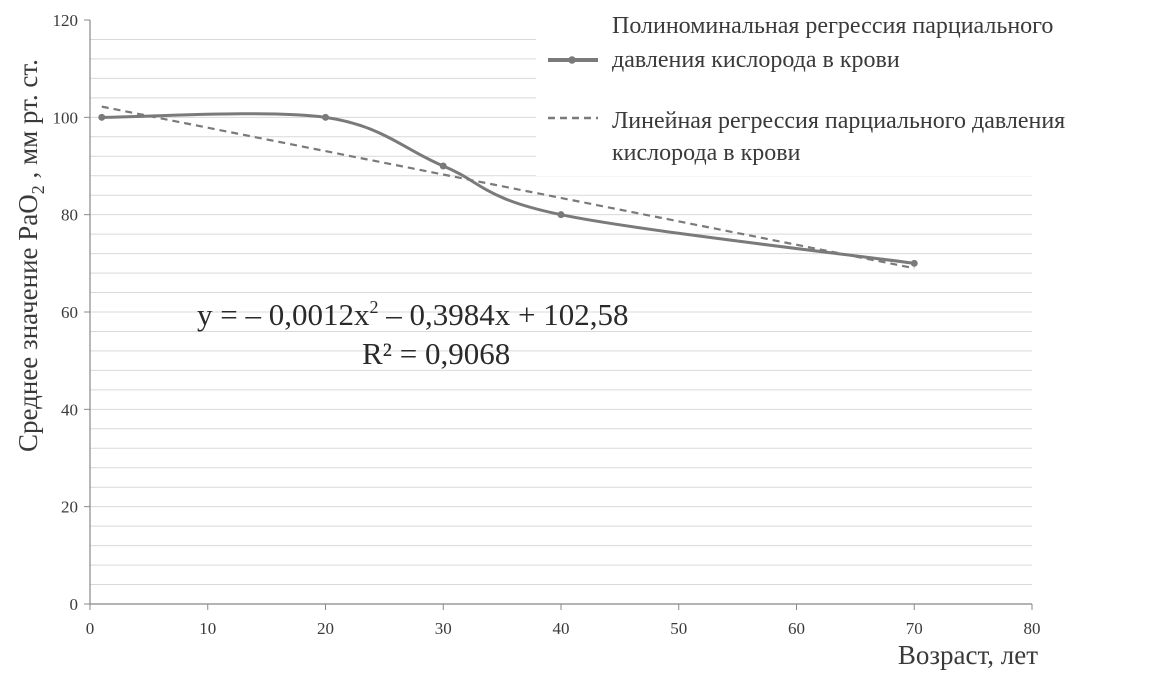 Image resolution: width=1171 pixels, height=691 pixels. What do you see at coordinates (283, 314) in the screenshot?
I see `equation-part-1: y = – 0,0012x` at bounding box center [283, 314].